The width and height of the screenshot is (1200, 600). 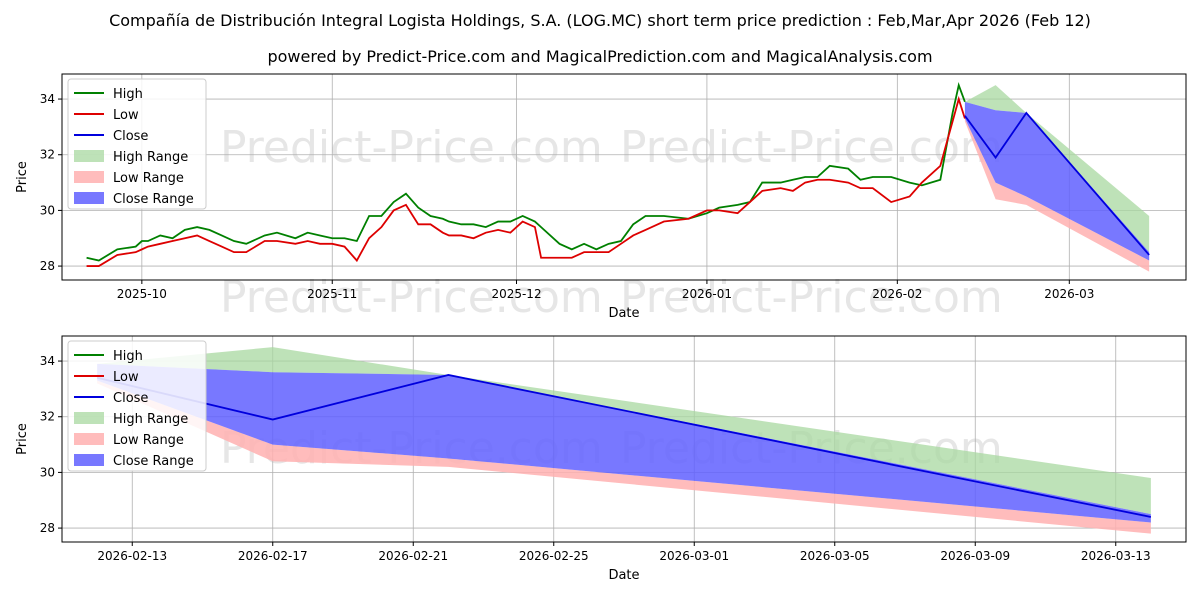 I want to click on x-tick-label: 2026-02-17, so click(x=273, y=556).